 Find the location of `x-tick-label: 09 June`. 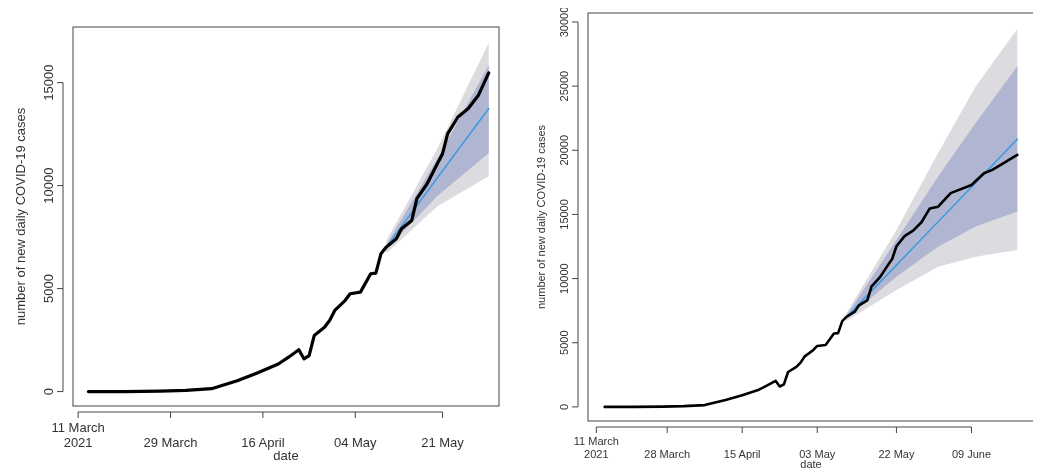

x-tick-label: 09 June is located at coordinates (971, 454).